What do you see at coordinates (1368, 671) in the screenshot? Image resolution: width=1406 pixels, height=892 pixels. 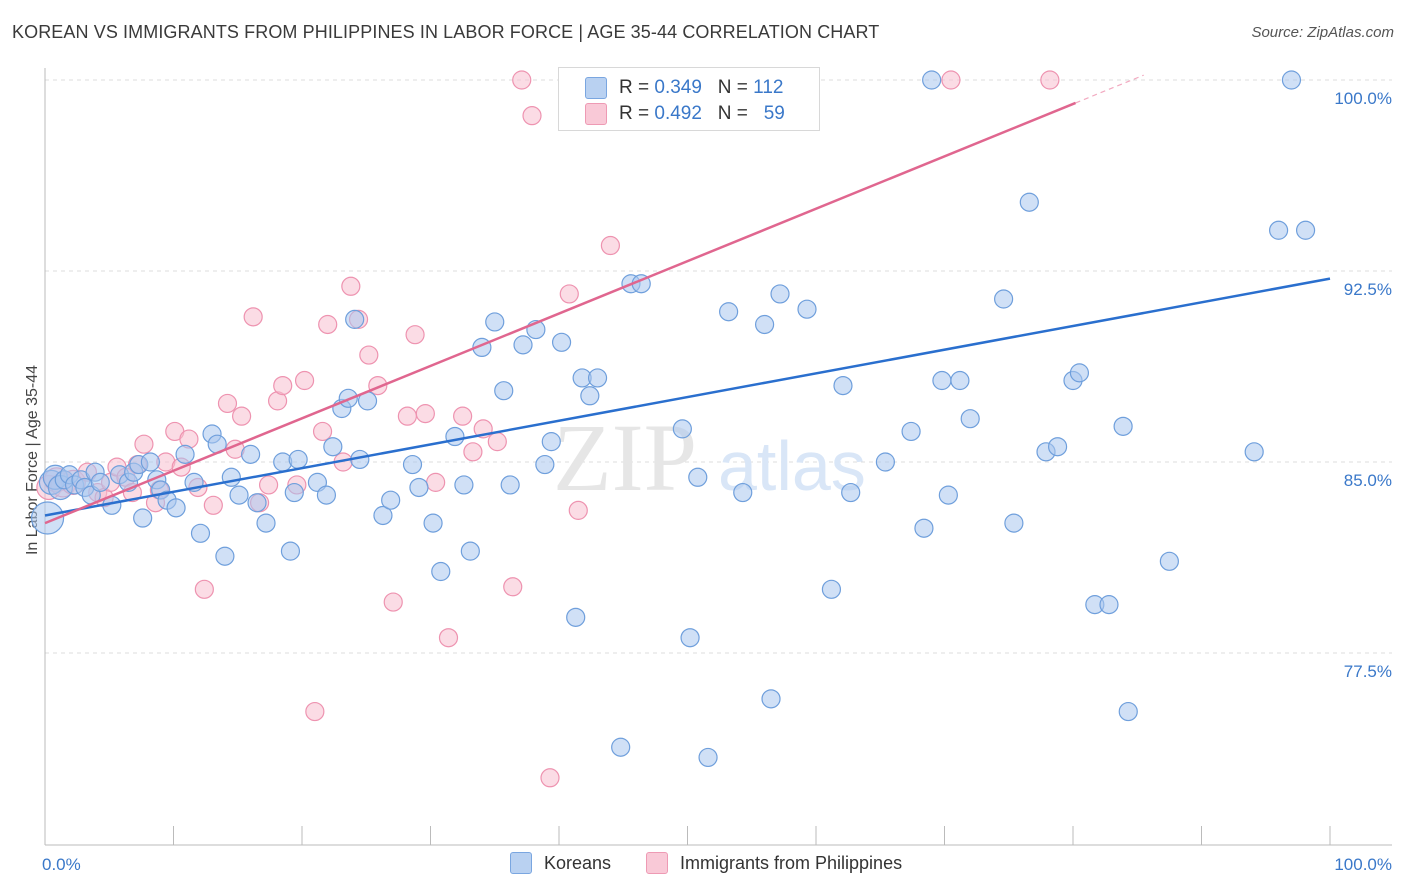 I see `y-tick-label-3: 77.5%` at bounding box center [1368, 671].